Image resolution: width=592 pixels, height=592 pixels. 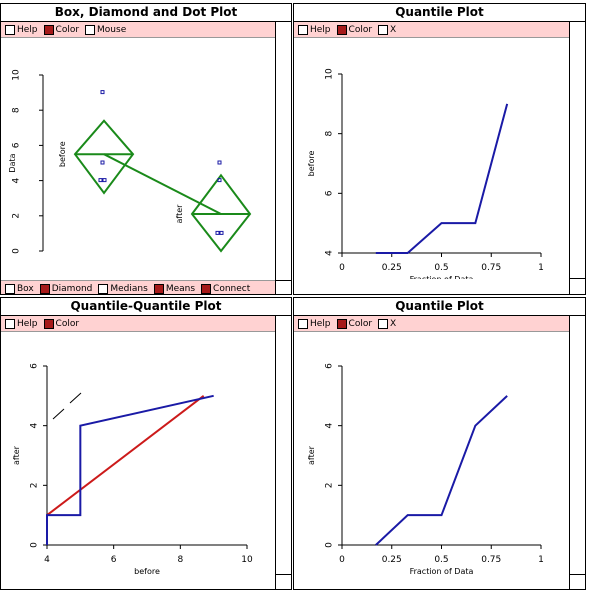 What do you see at coordinates (146, 13) in the screenshot?
I see `window-title: Box, Diamond and Dot Plot` at bounding box center [146, 13].